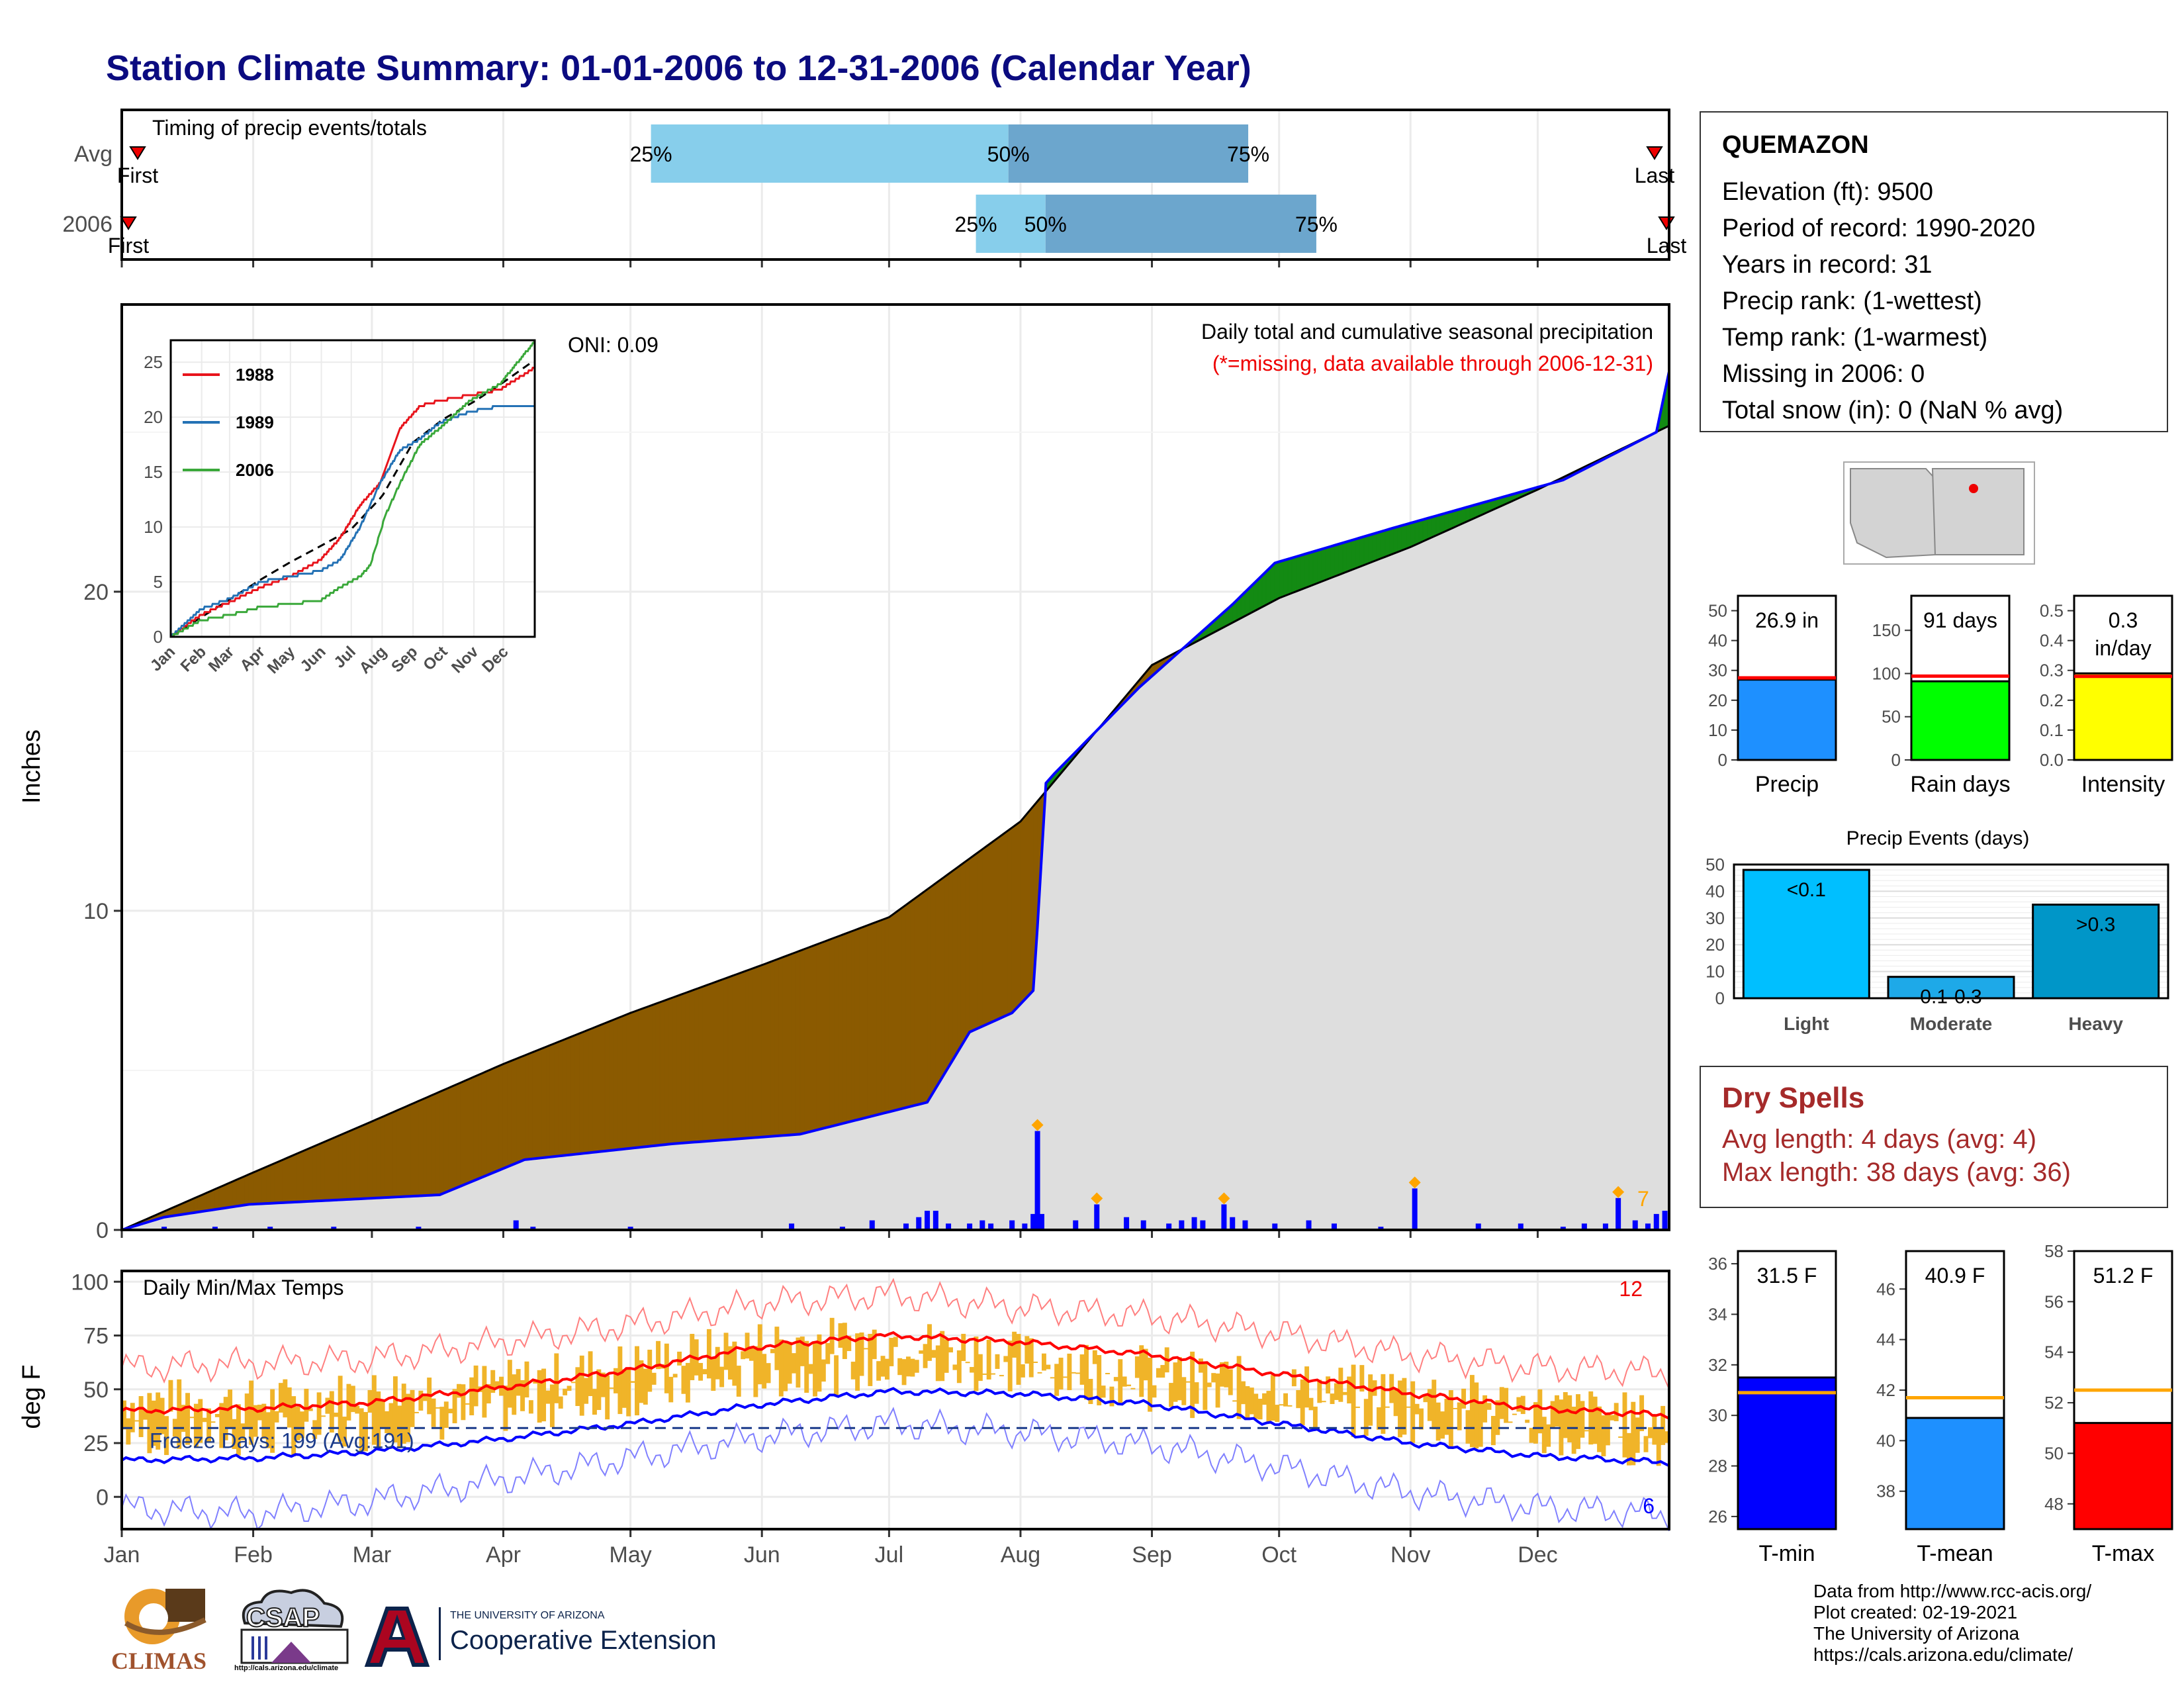 The height and width of the screenshot is (1688, 2184). I want to click on events-title: Precip Events (days), so click(1938, 838).